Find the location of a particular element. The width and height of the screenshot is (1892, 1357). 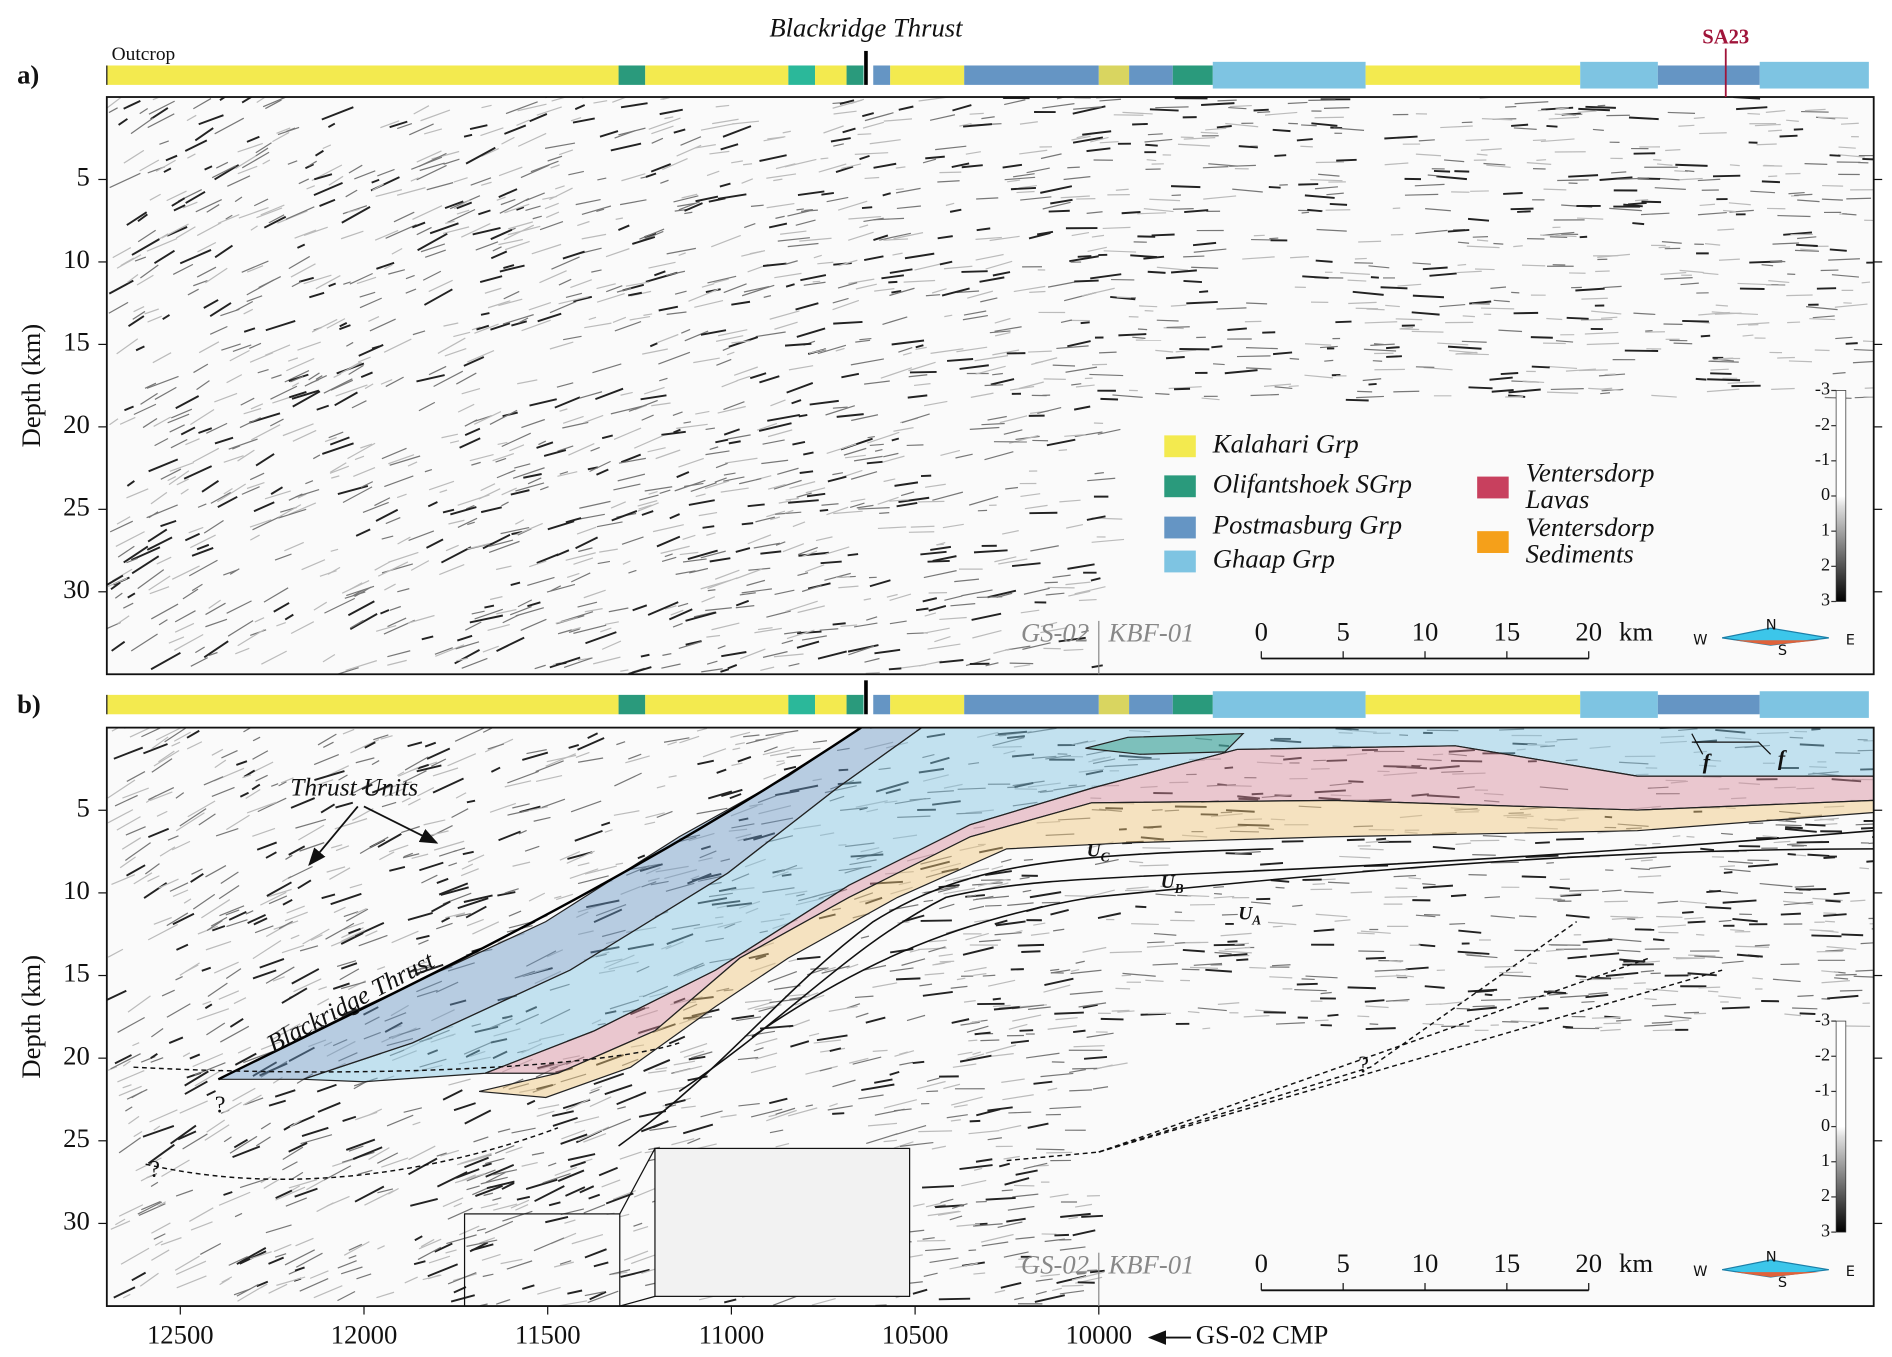

unit-sub: C is located at coordinates (1106, 857).